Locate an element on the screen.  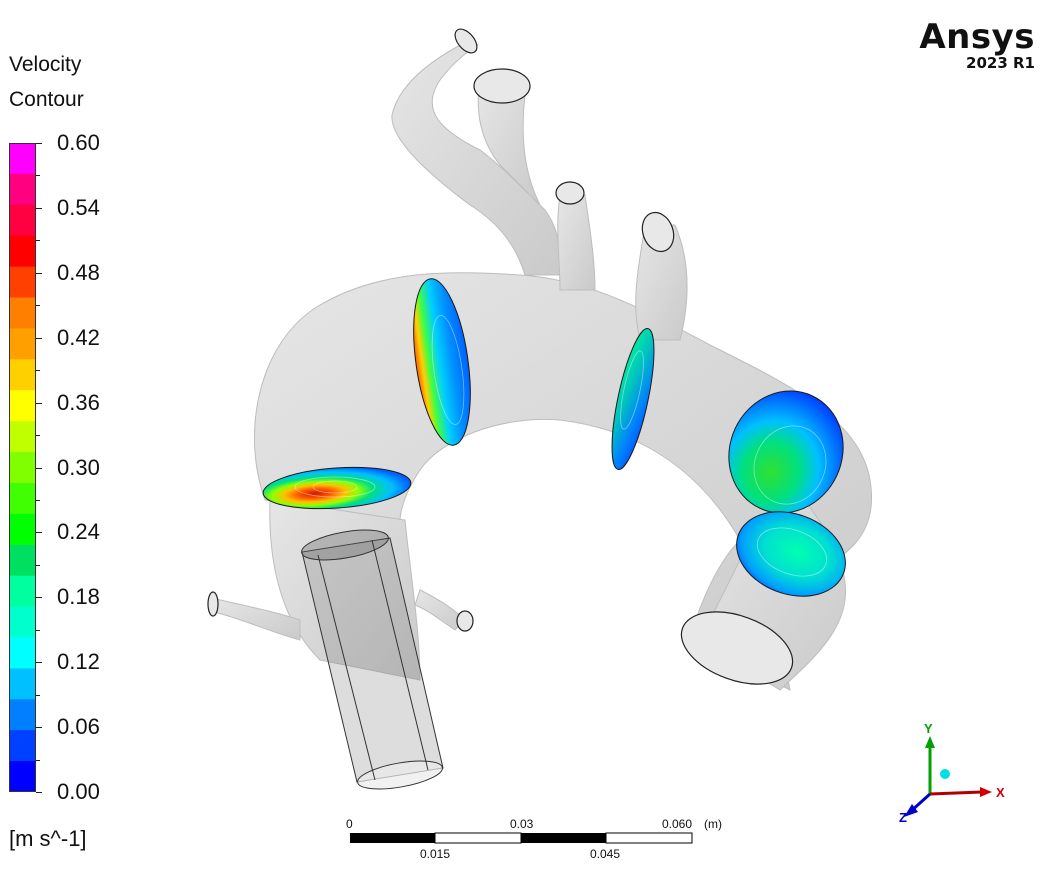
scale-label-0045: 0.045 is located at coordinates (605, 854).